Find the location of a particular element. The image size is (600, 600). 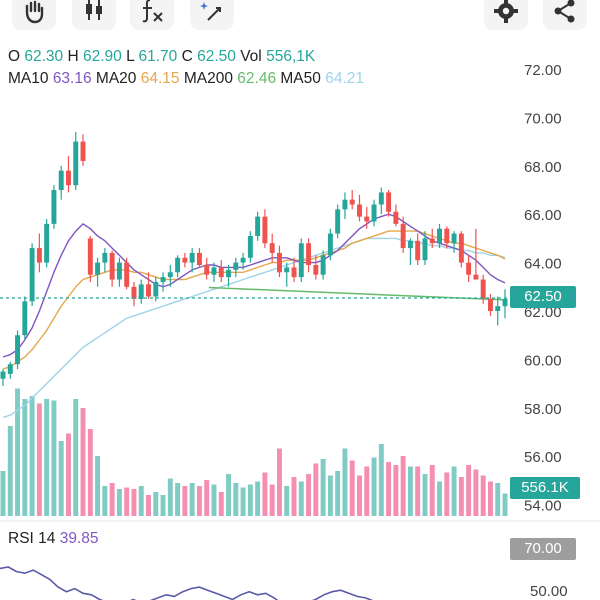

rsi-name: RSI 14 is located at coordinates (32, 538).